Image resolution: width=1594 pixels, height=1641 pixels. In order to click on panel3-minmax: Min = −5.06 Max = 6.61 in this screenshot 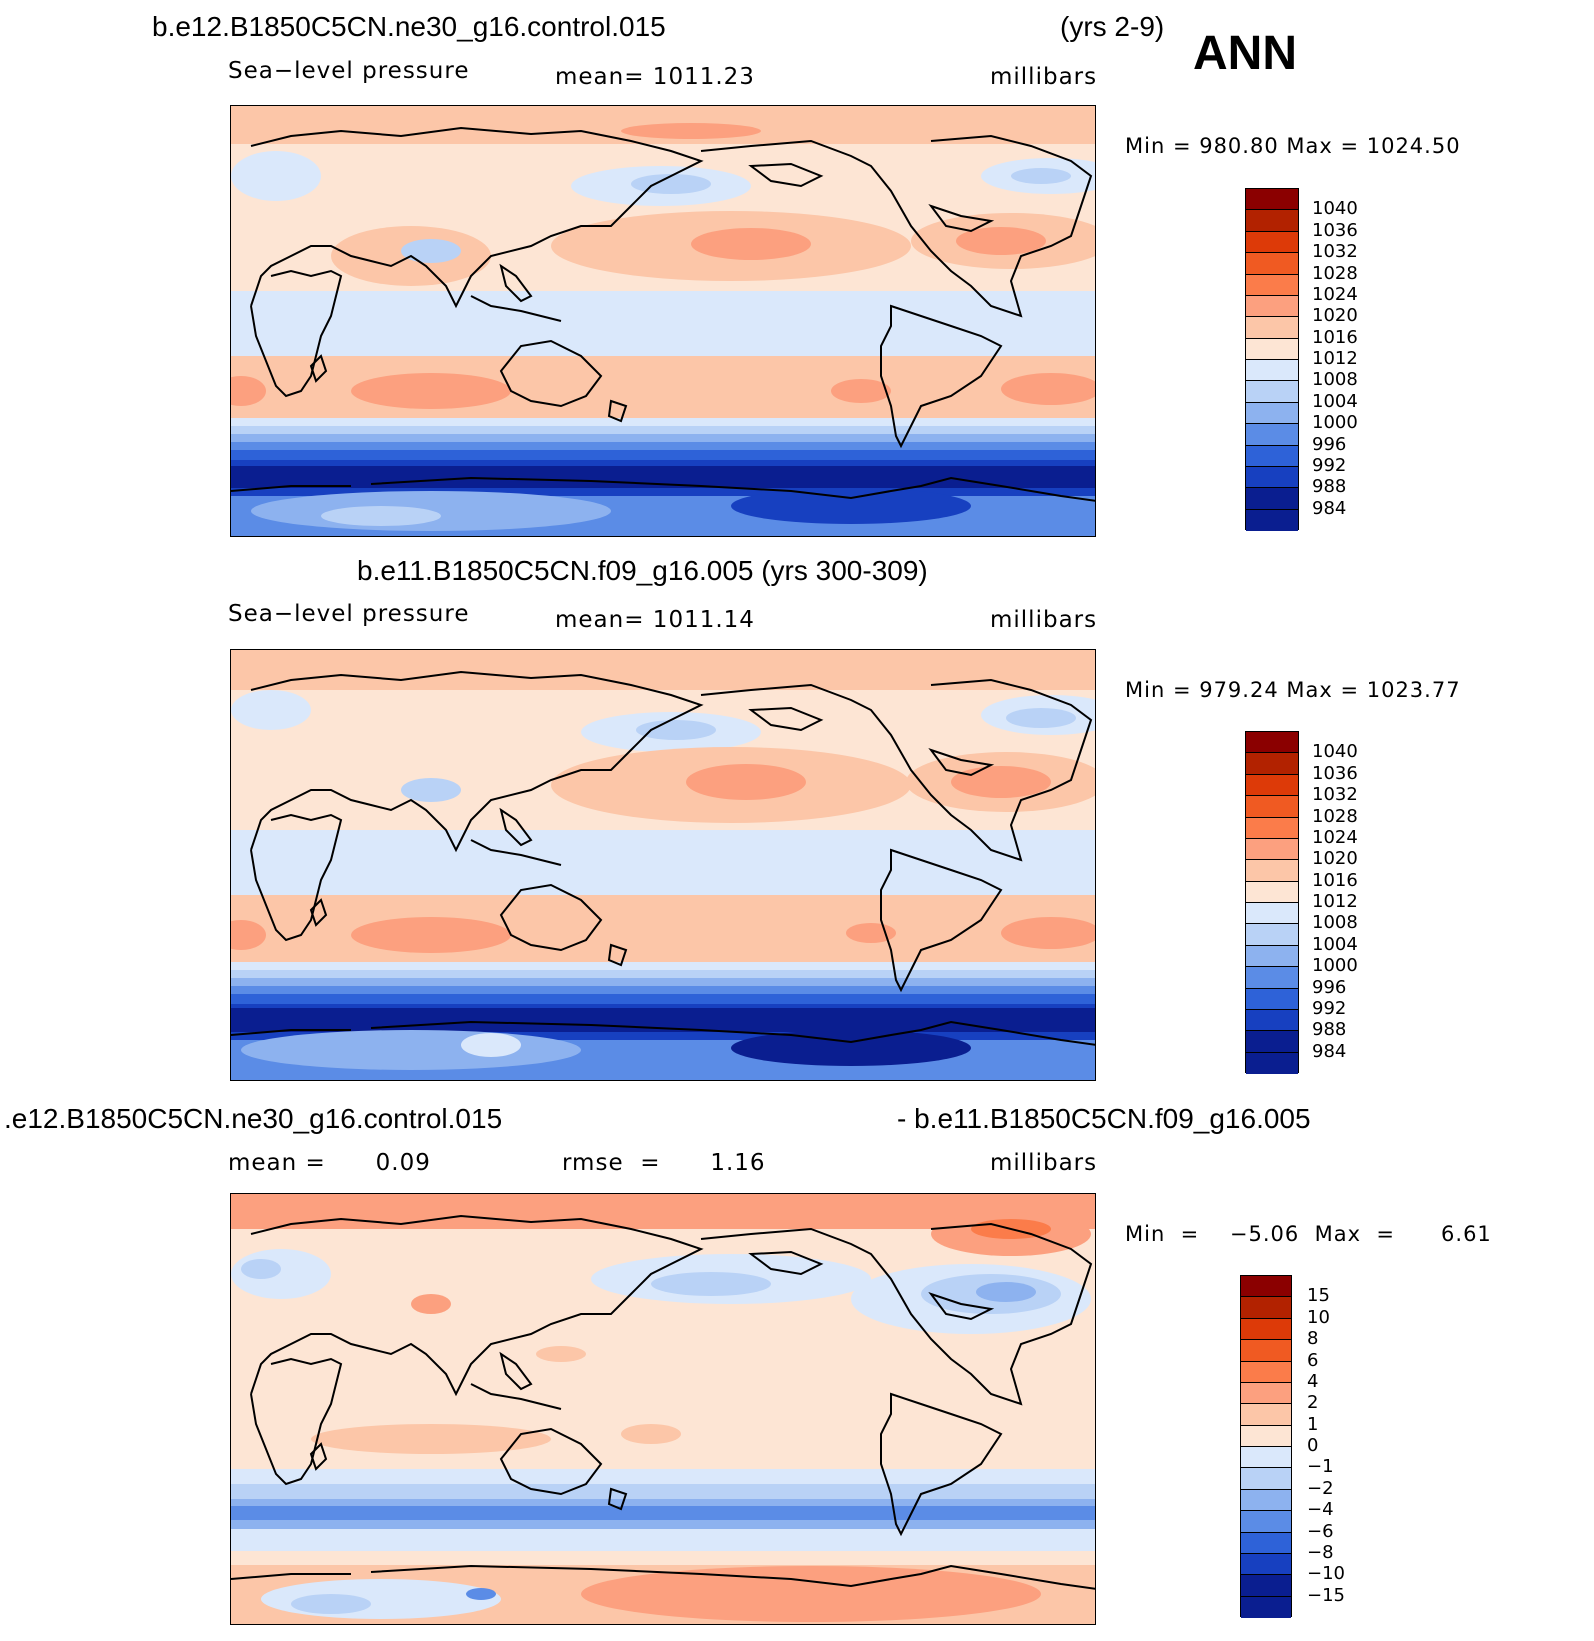, I will do `click(1308, 1234)`.